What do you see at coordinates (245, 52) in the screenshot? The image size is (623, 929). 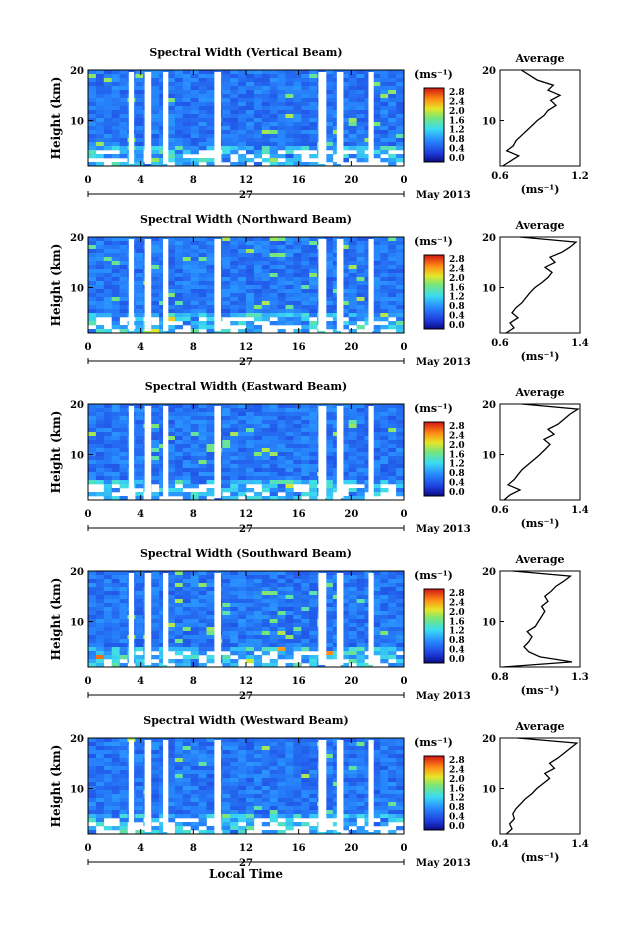 I see `panel-title: Spectral Width (Vertical Beam)` at bounding box center [245, 52].